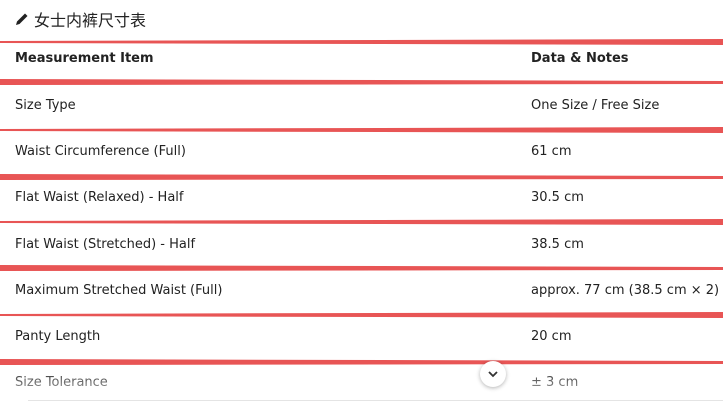 The image size is (723, 403). Describe the element at coordinates (22, 19) in the screenshot. I see `pencil-icon` at that location.